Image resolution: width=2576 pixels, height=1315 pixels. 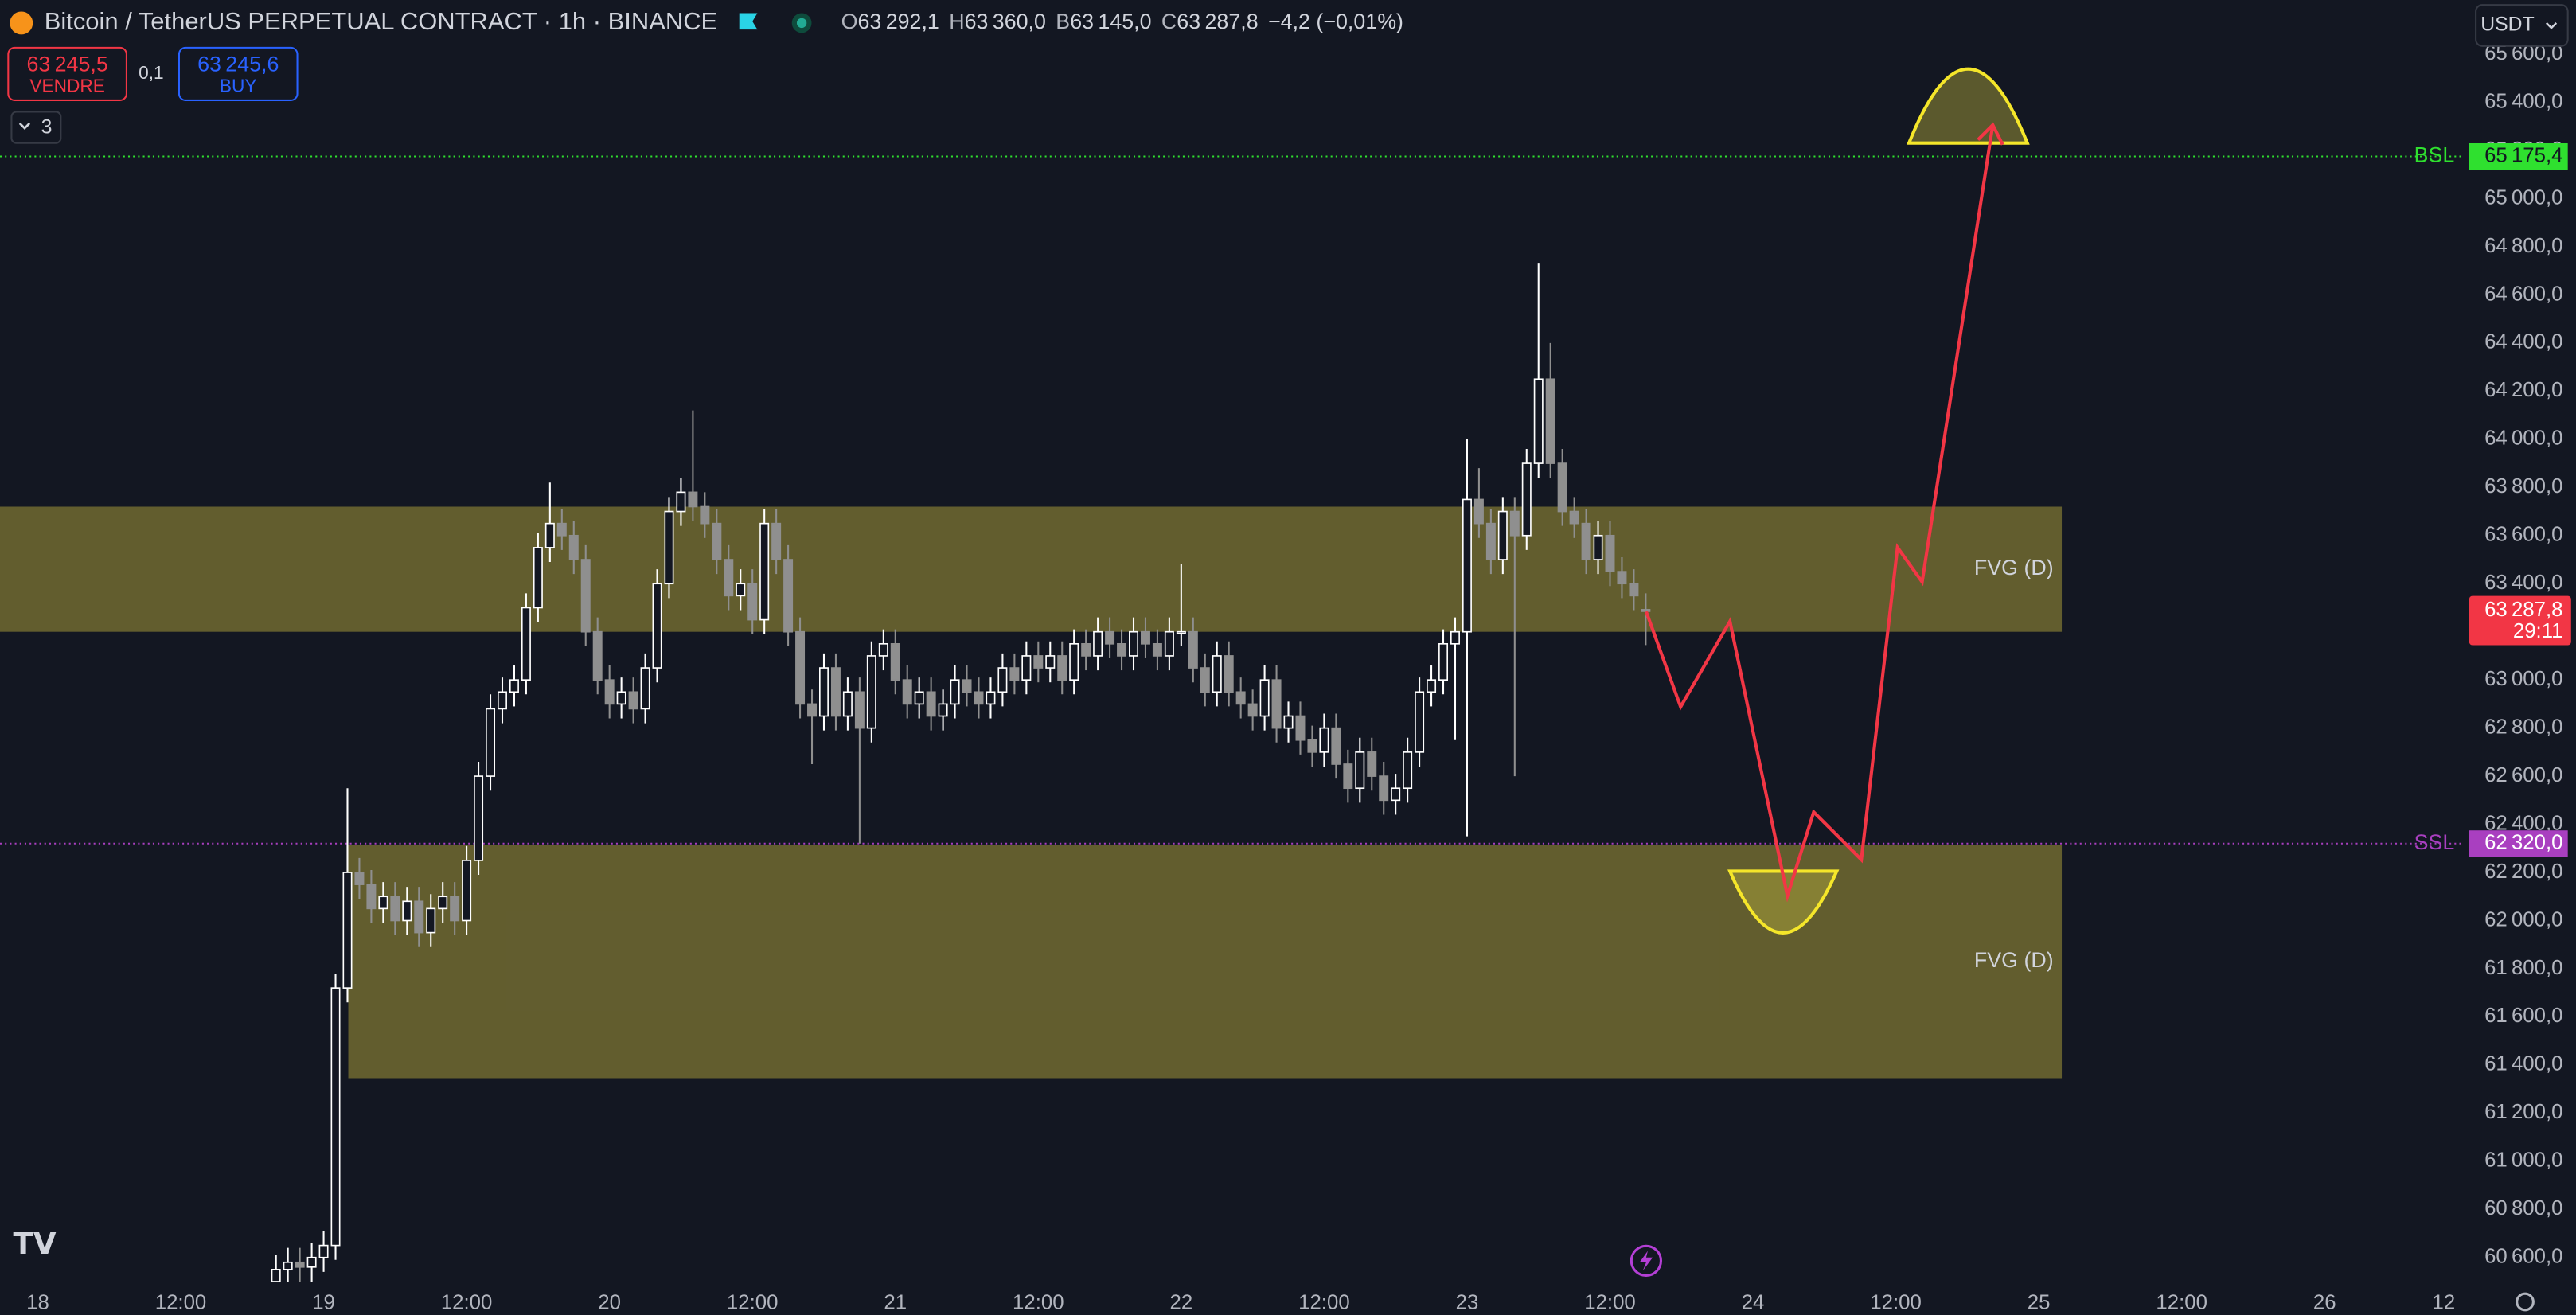 I want to click on x-tick-label: 12, so click(x=2444, y=1302).